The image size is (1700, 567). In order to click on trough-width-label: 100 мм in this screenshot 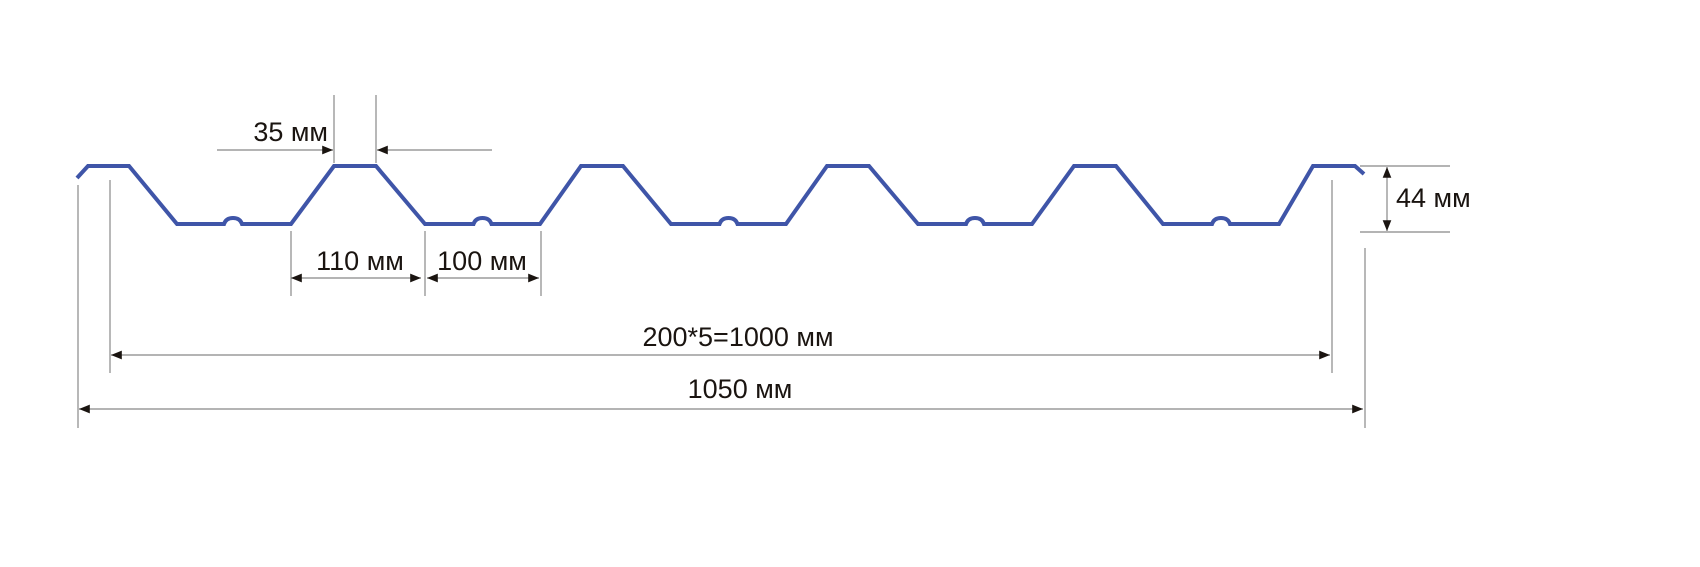, I will do `click(482, 261)`.